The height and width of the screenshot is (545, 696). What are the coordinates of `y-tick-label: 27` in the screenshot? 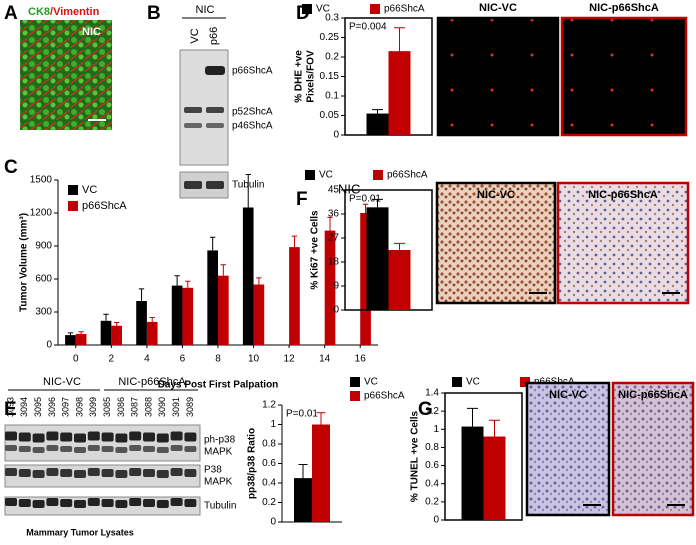 It's located at (334, 238).